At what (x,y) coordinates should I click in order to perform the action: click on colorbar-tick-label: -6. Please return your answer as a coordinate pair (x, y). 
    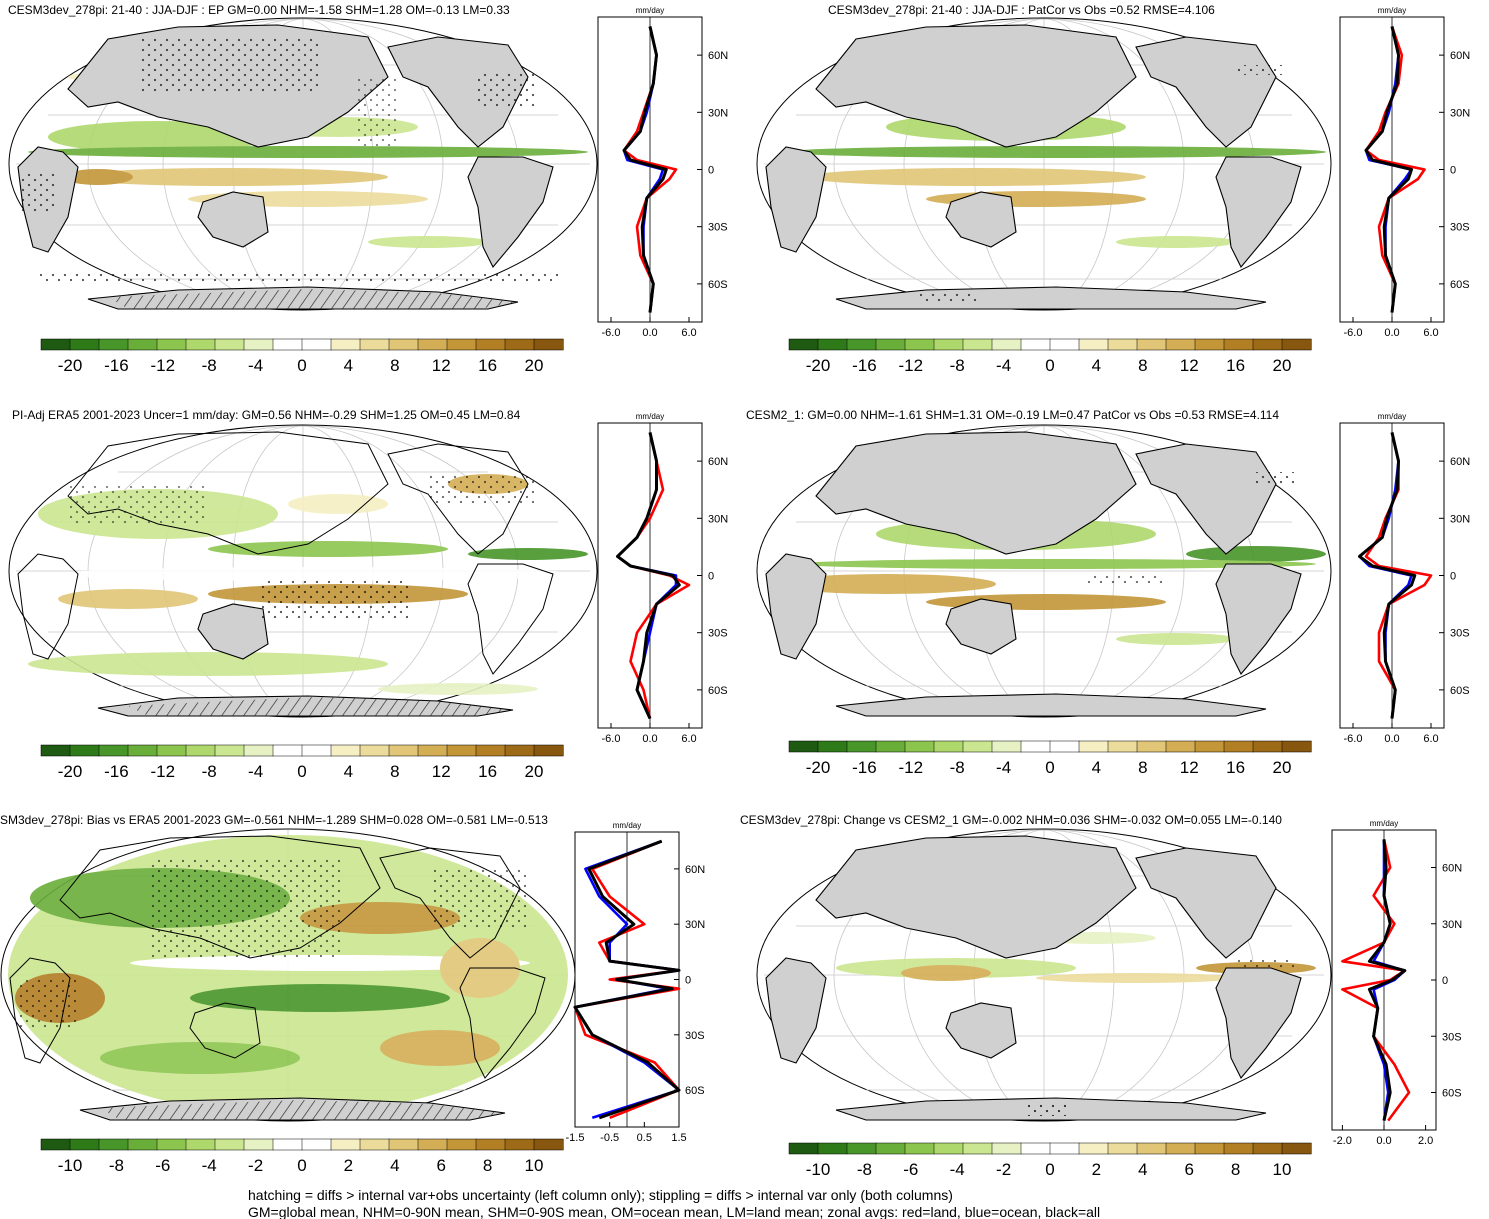
    Looking at the image, I should click on (910, 1169).